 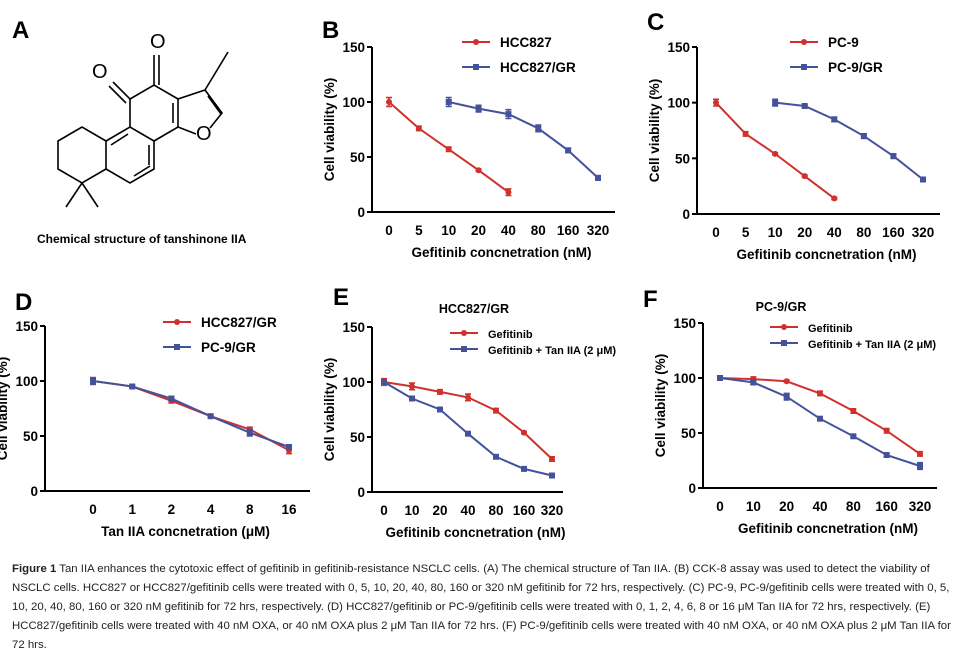 What do you see at coordinates (353, 47) in the screenshot?
I see `y-tick-label: 150` at bounding box center [353, 47].